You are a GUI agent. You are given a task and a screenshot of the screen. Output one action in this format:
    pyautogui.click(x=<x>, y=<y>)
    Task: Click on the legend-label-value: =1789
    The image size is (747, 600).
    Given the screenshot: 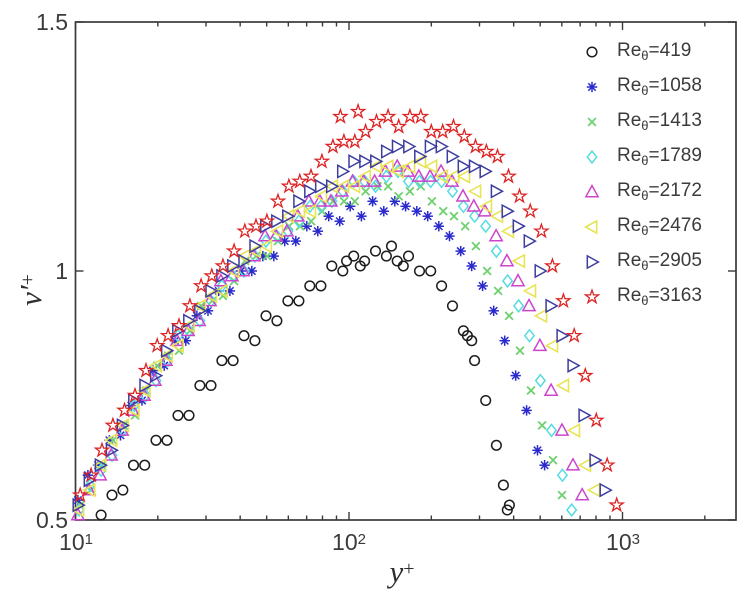 What is the action you would take?
    pyautogui.click(x=675, y=155)
    